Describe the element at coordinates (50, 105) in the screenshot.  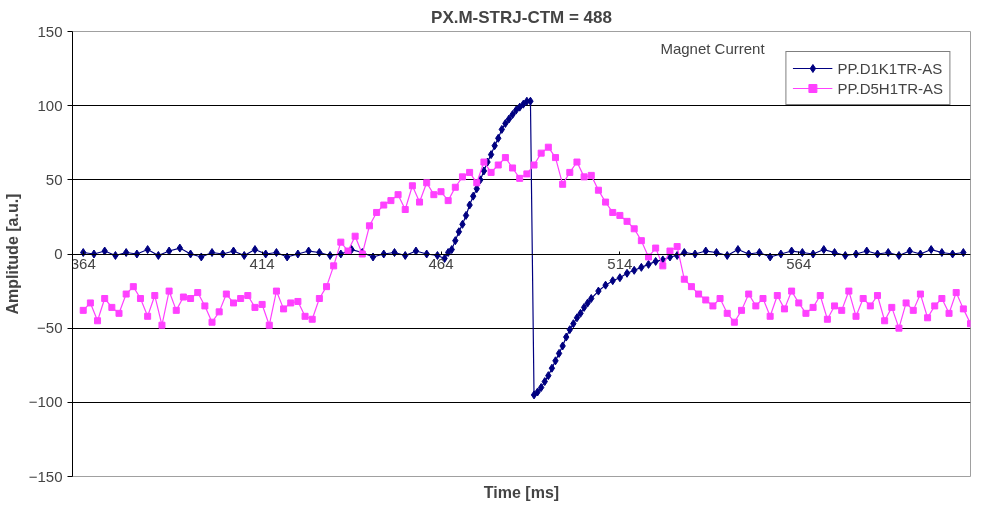
I see `y-tick-label: 100` at that location.